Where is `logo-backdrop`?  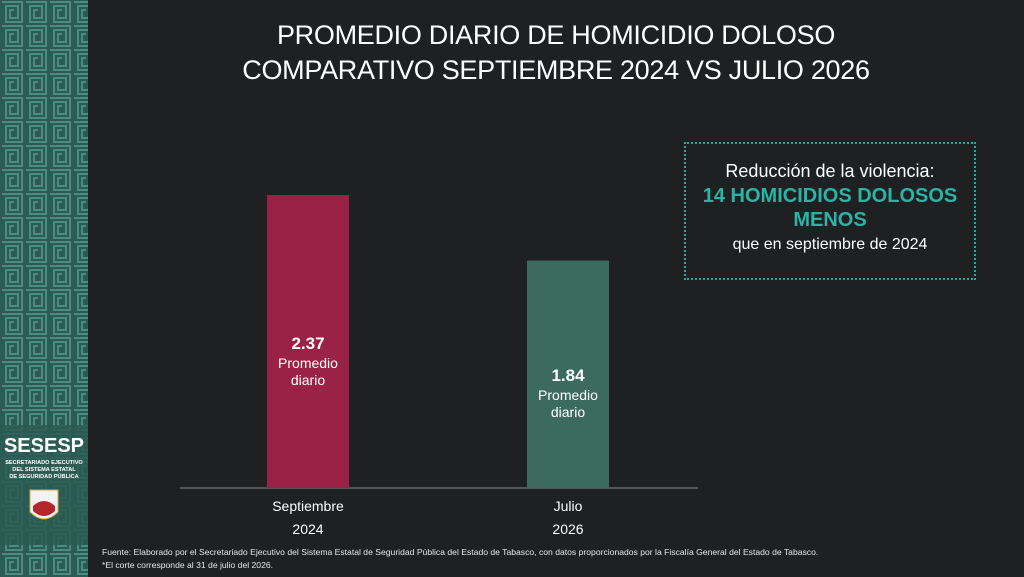
logo-backdrop is located at coordinates (44, 485).